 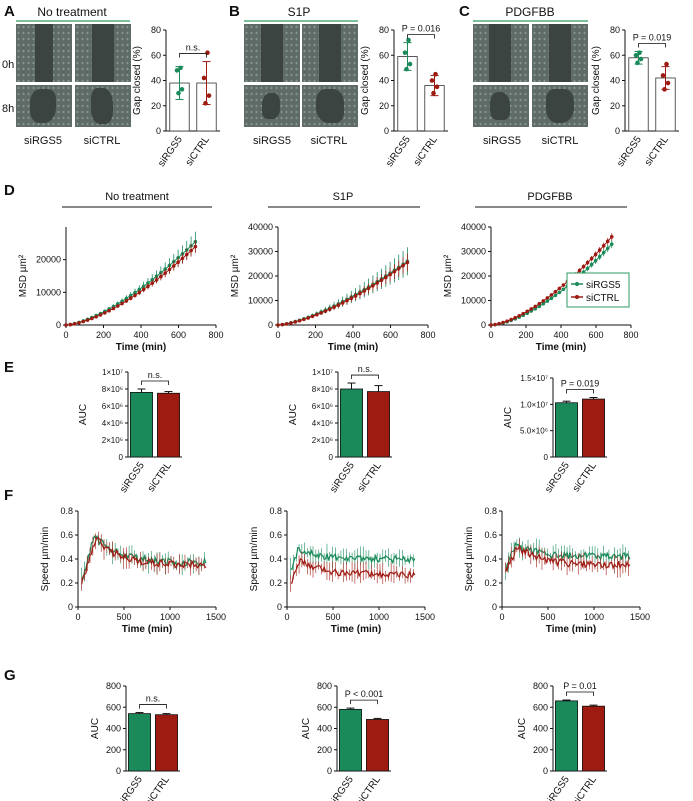 What do you see at coordinates (384, 55) in the screenshot?
I see `B_gap-ytick-label: 60` at bounding box center [384, 55].